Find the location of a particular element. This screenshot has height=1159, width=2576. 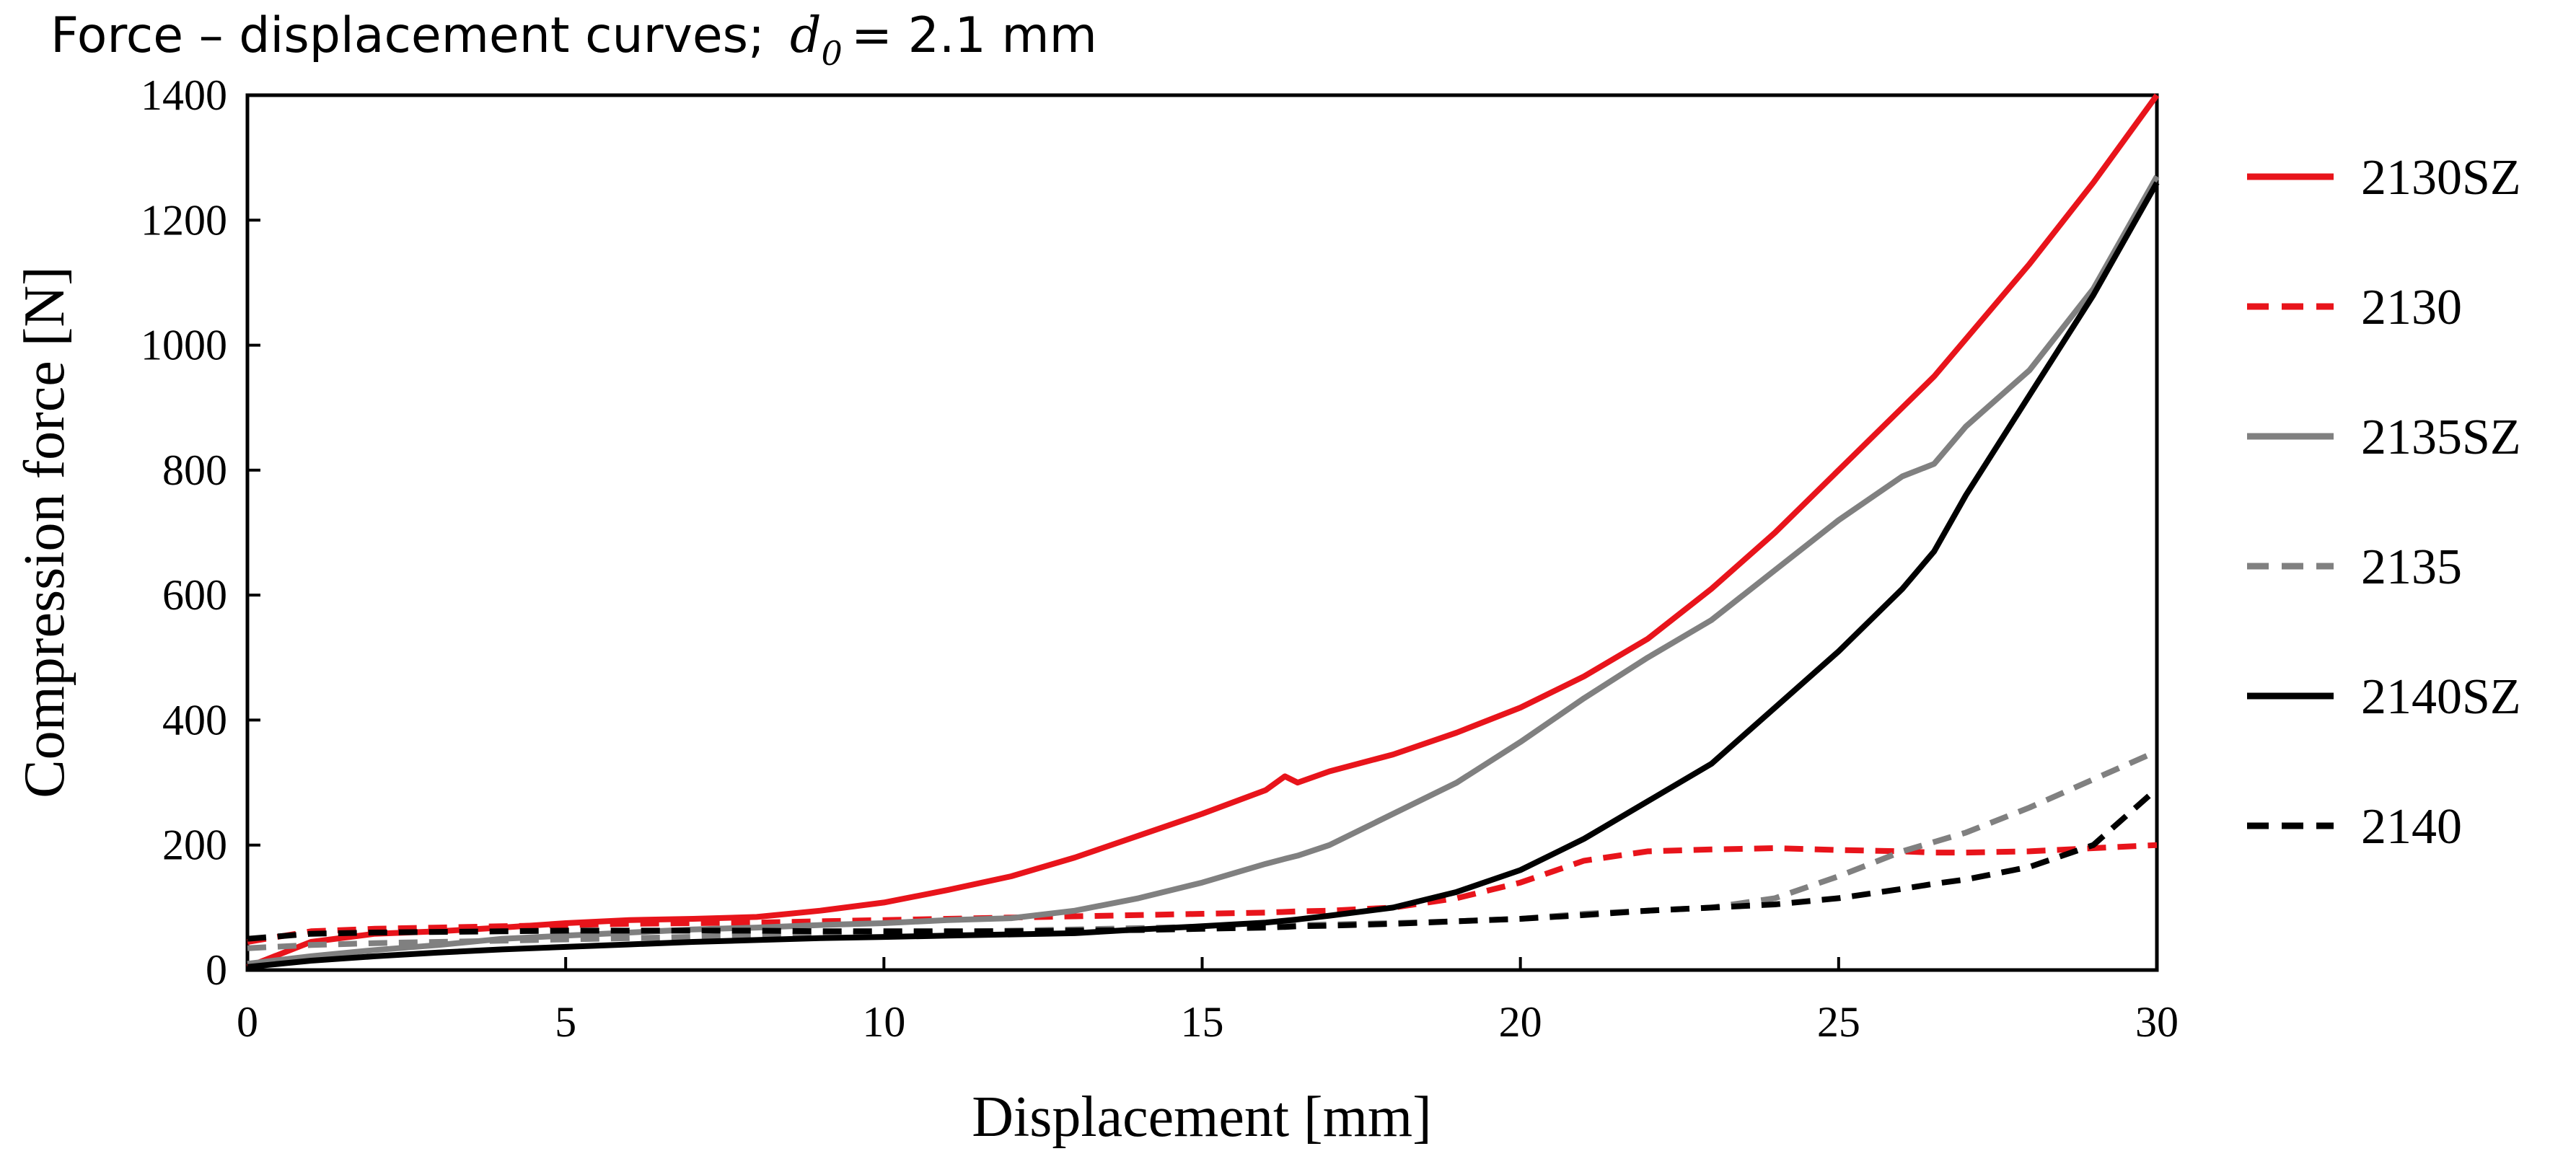

legend-label-2135sz: 2135SZ is located at coordinates (2441, 437).